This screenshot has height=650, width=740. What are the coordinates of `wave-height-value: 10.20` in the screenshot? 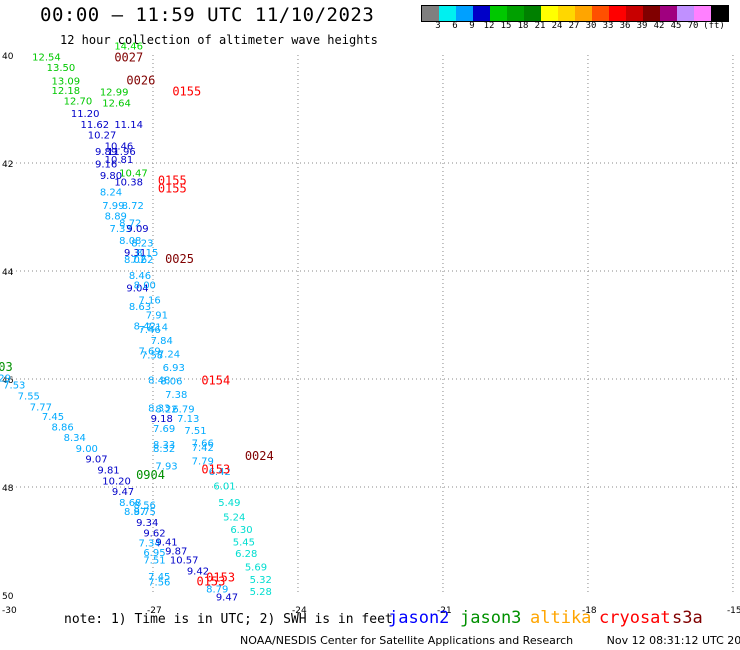 It's located at (116, 481).